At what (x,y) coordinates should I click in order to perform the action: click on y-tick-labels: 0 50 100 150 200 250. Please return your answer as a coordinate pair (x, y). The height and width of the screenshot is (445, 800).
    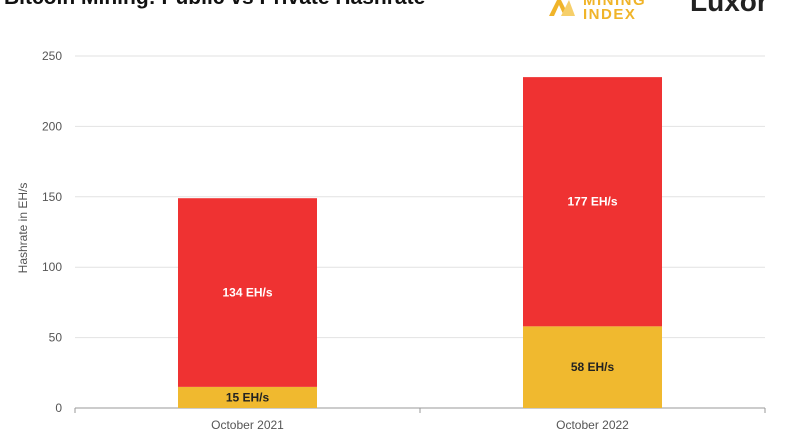
    Looking at the image, I should click on (52, 232).